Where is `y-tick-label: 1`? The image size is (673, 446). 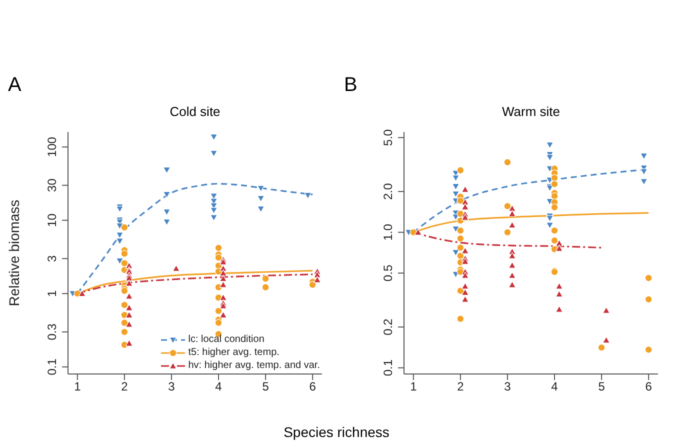 y-tick-label: 1 is located at coordinates (52, 293).